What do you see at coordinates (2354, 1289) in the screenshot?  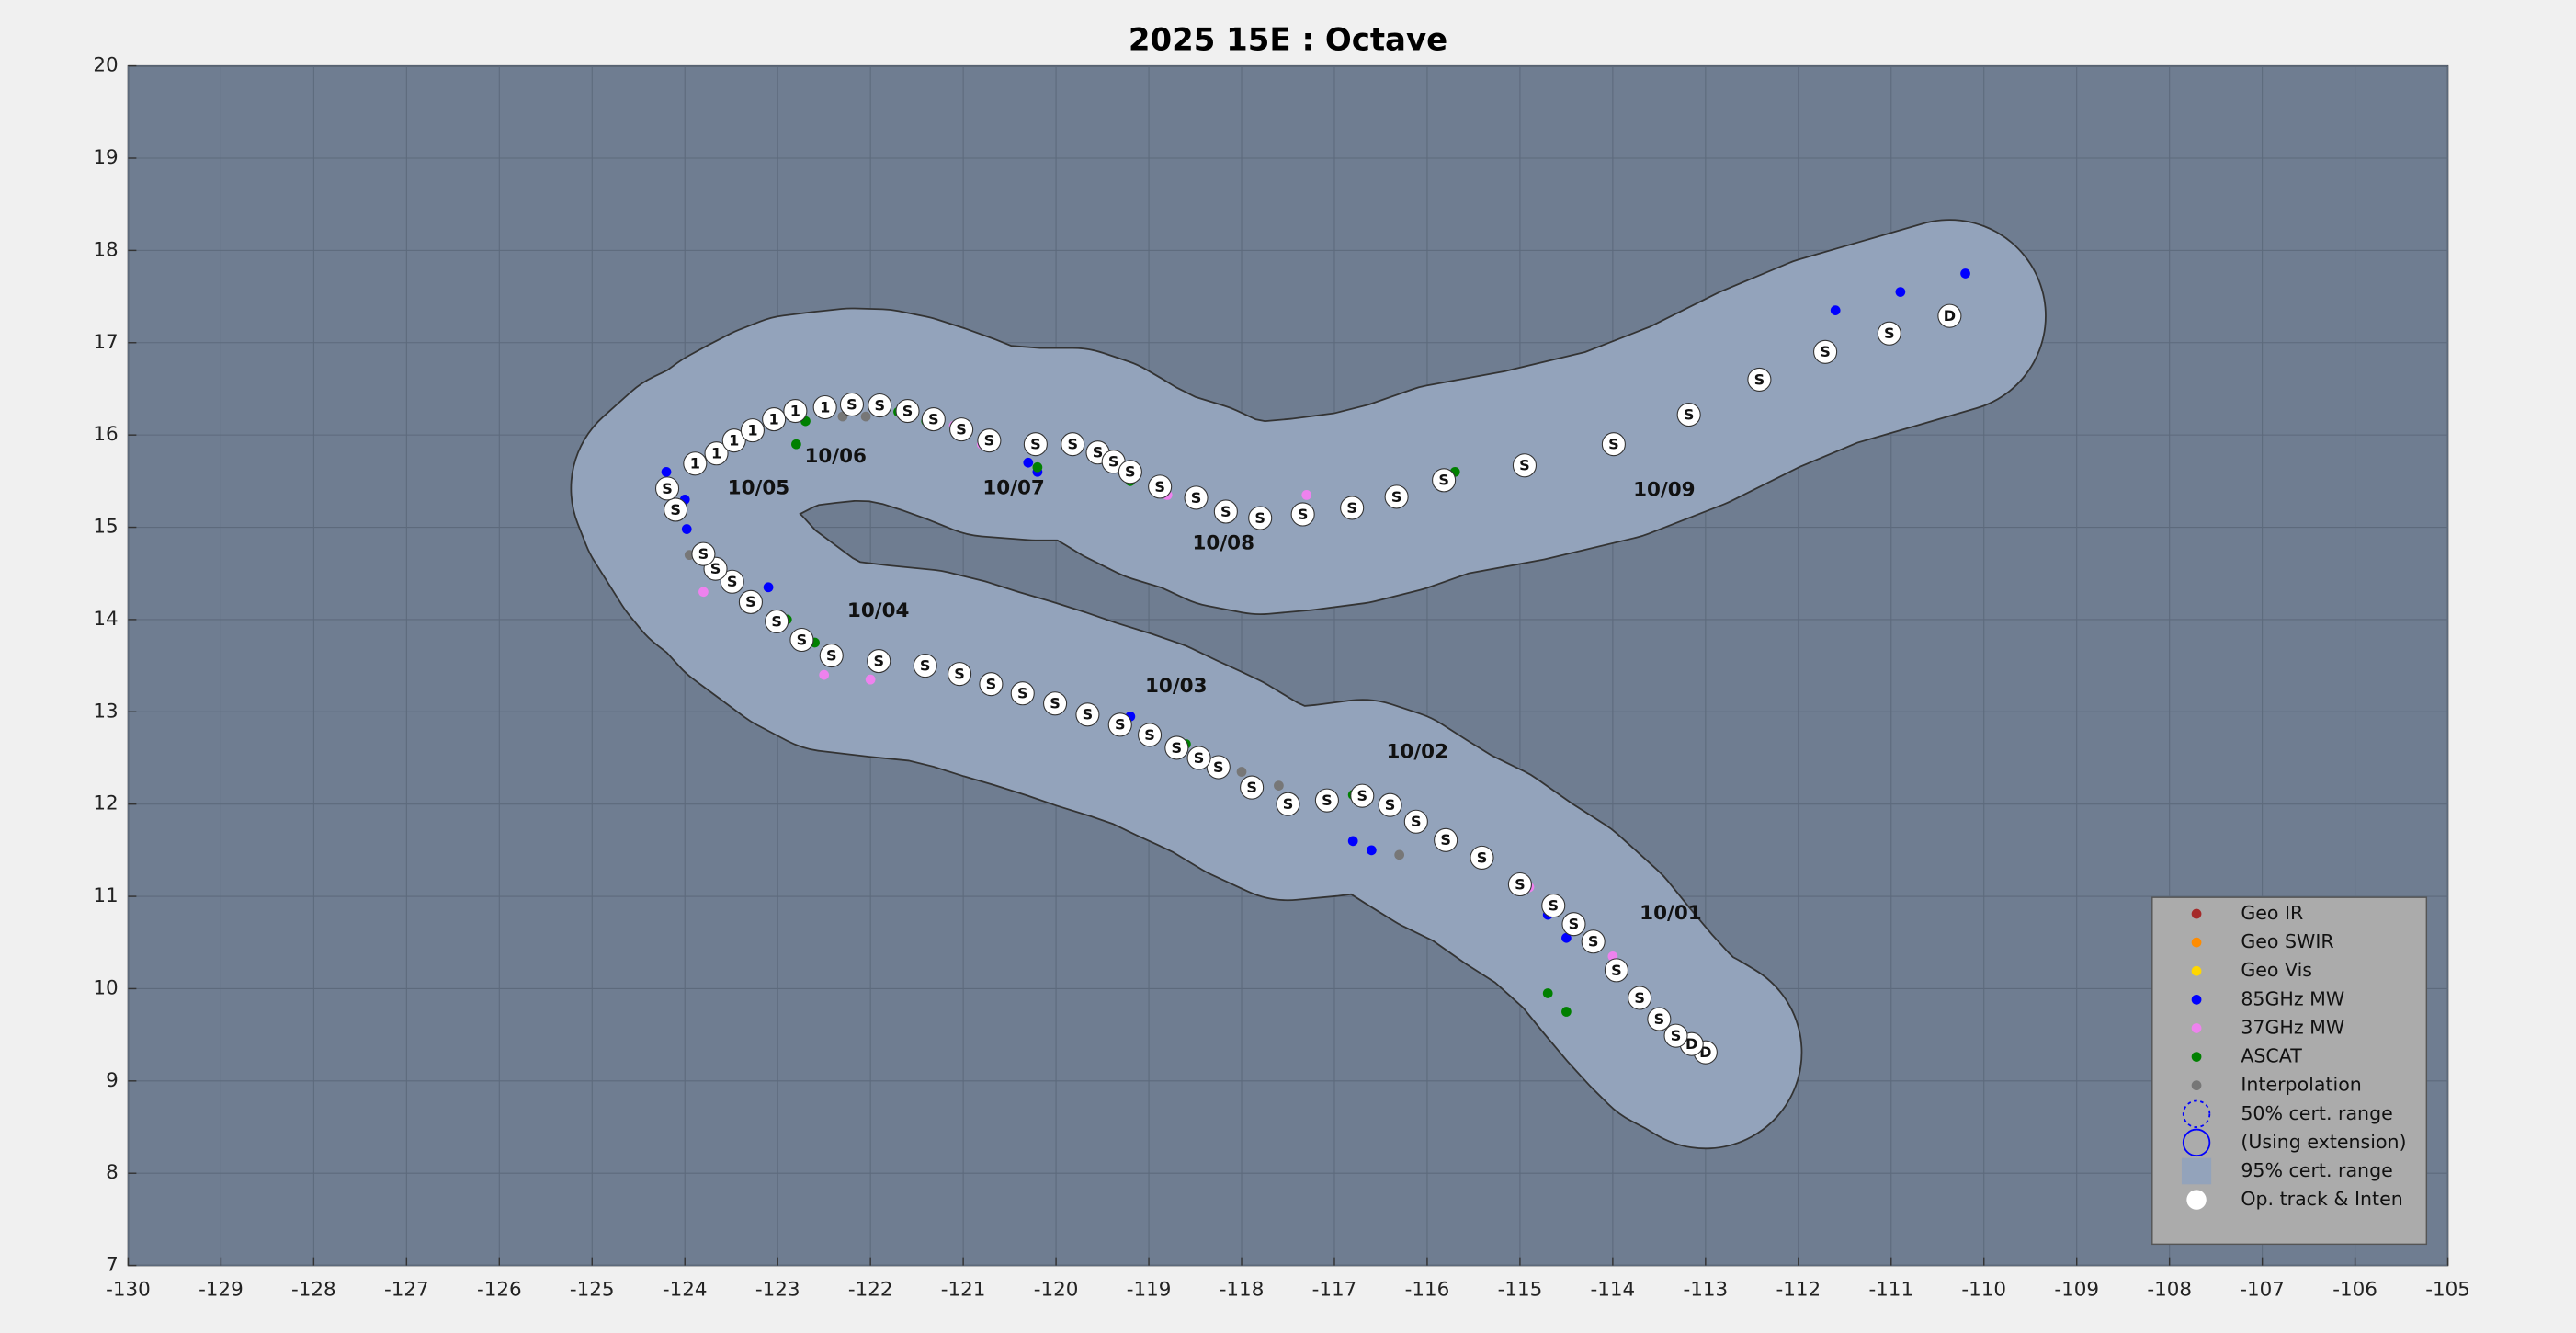 I see `x-tick-label: -106` at bounding box center [2354, 1289].